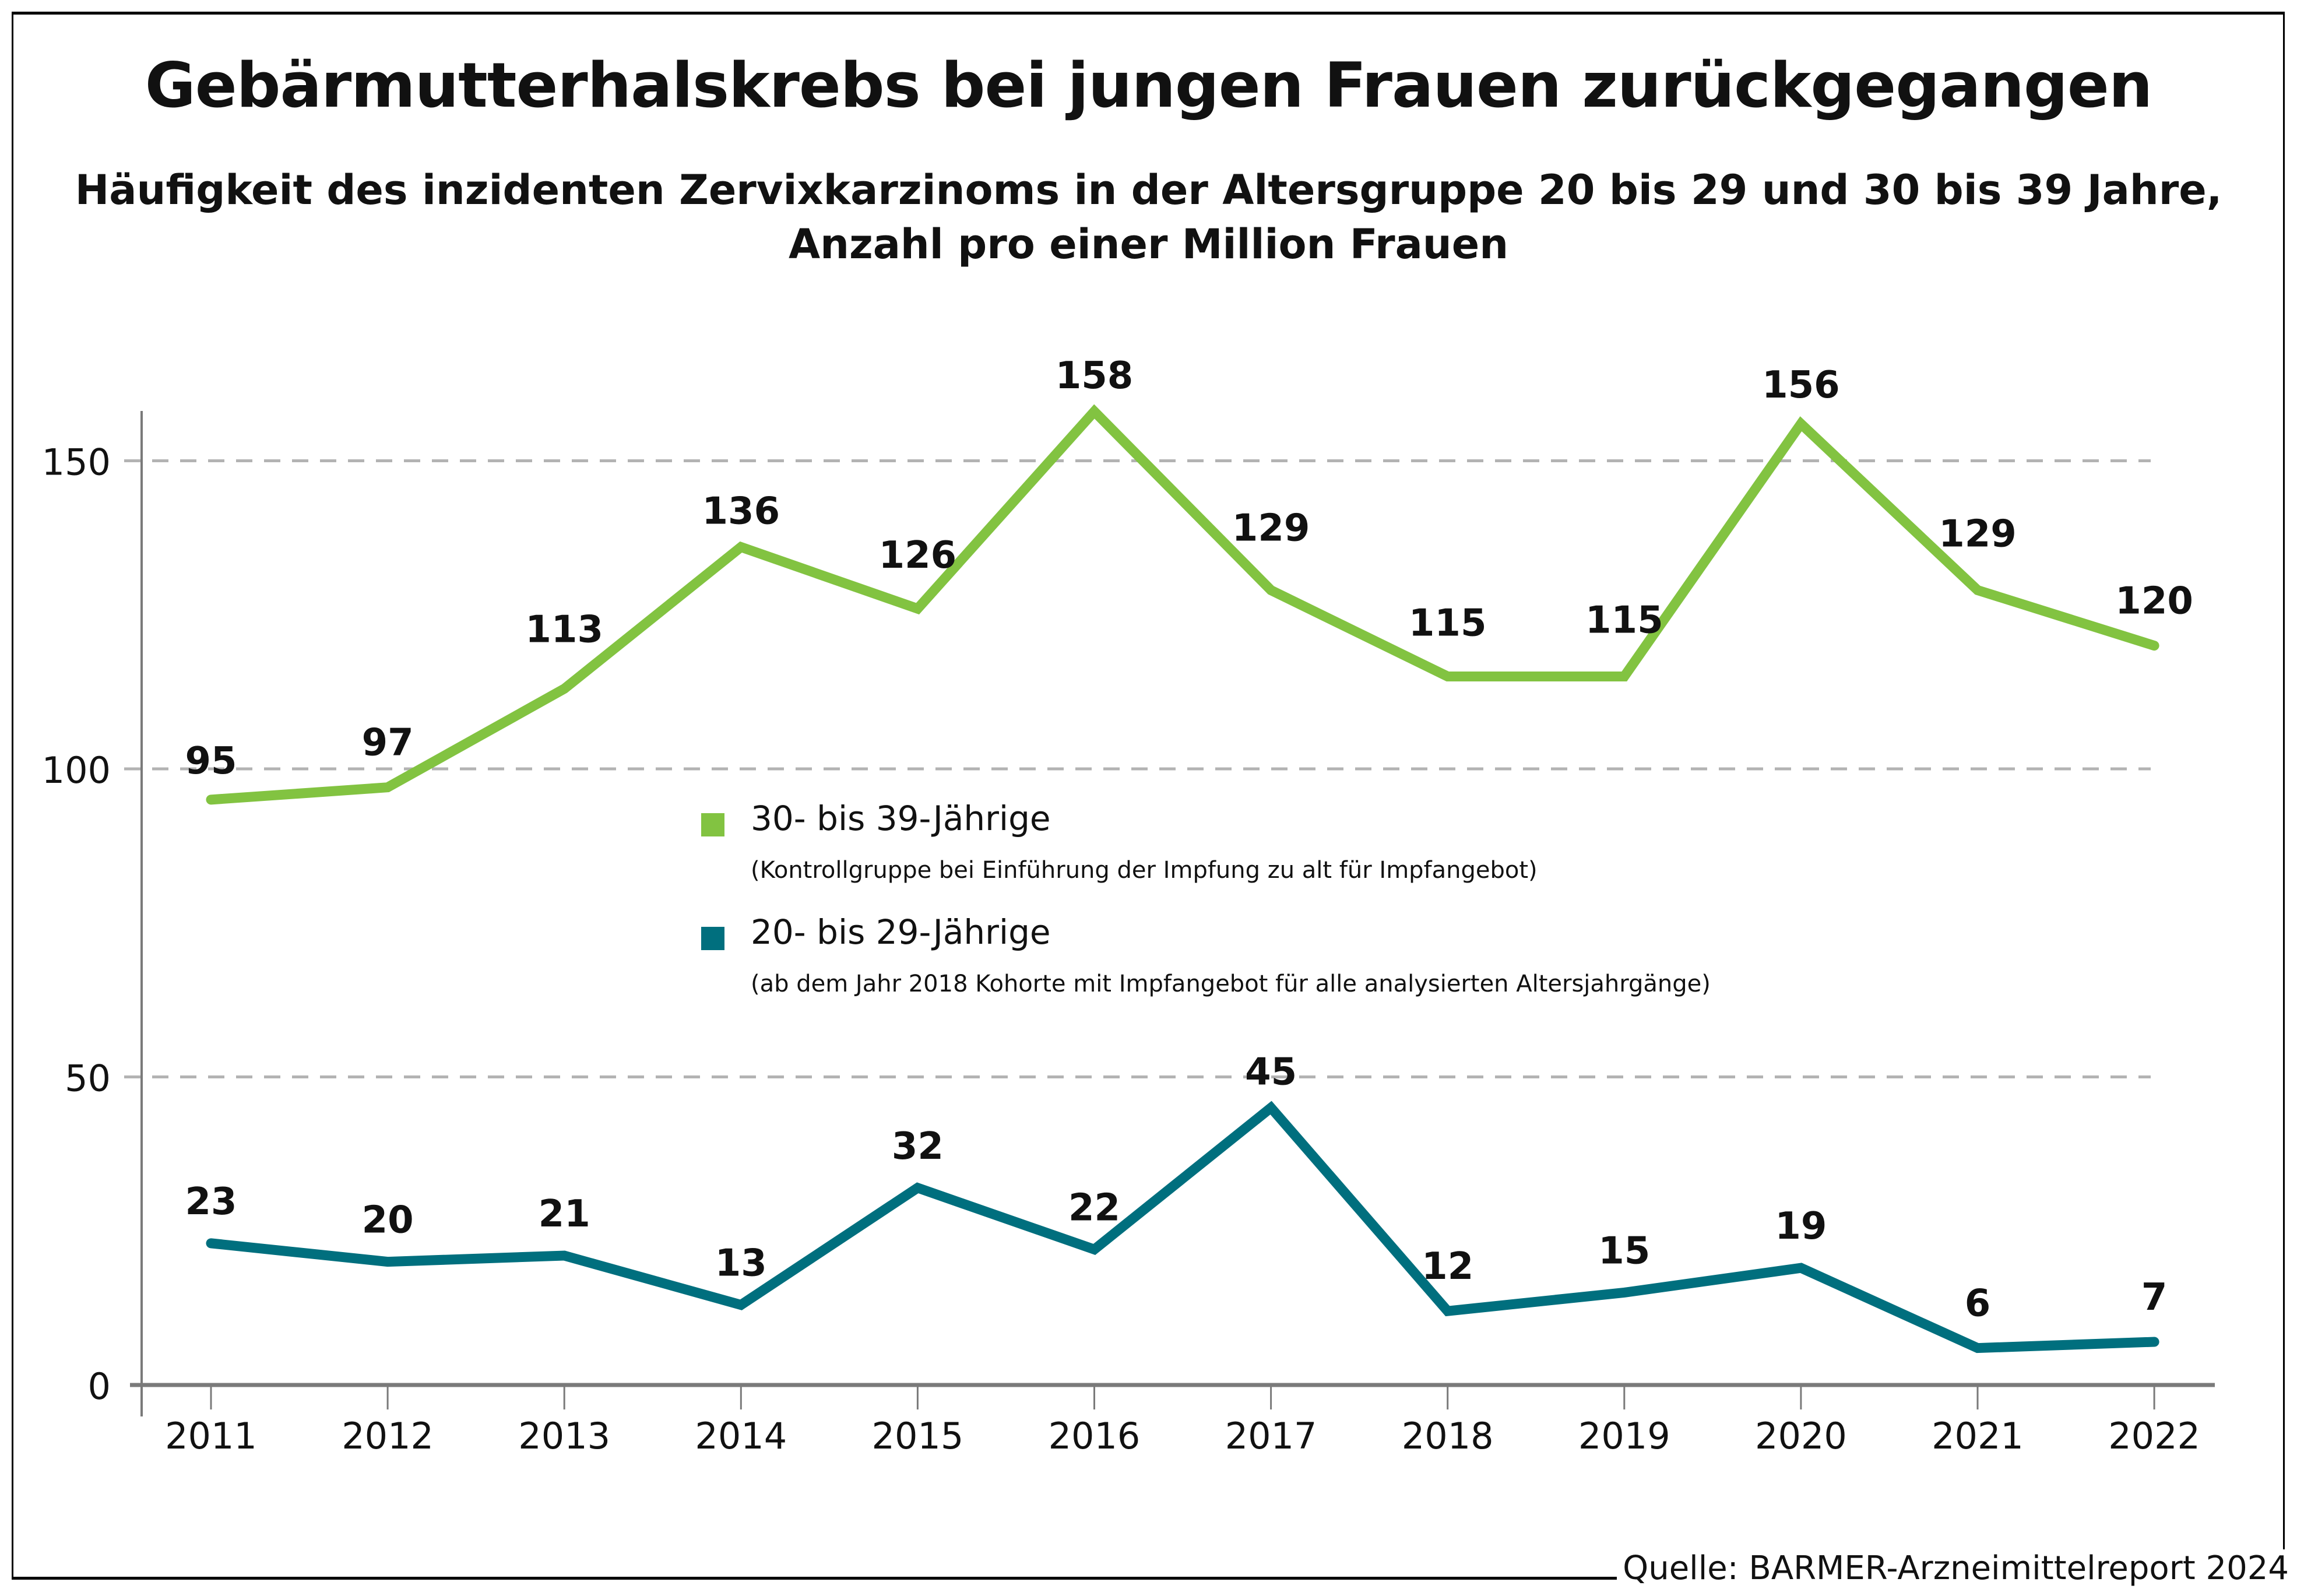 This screenshot has height=1596, width=2297. Describe the element at coordinates (1801, 385) in the screenshot. I see `data-label-30-39-2020: 156` at that location.